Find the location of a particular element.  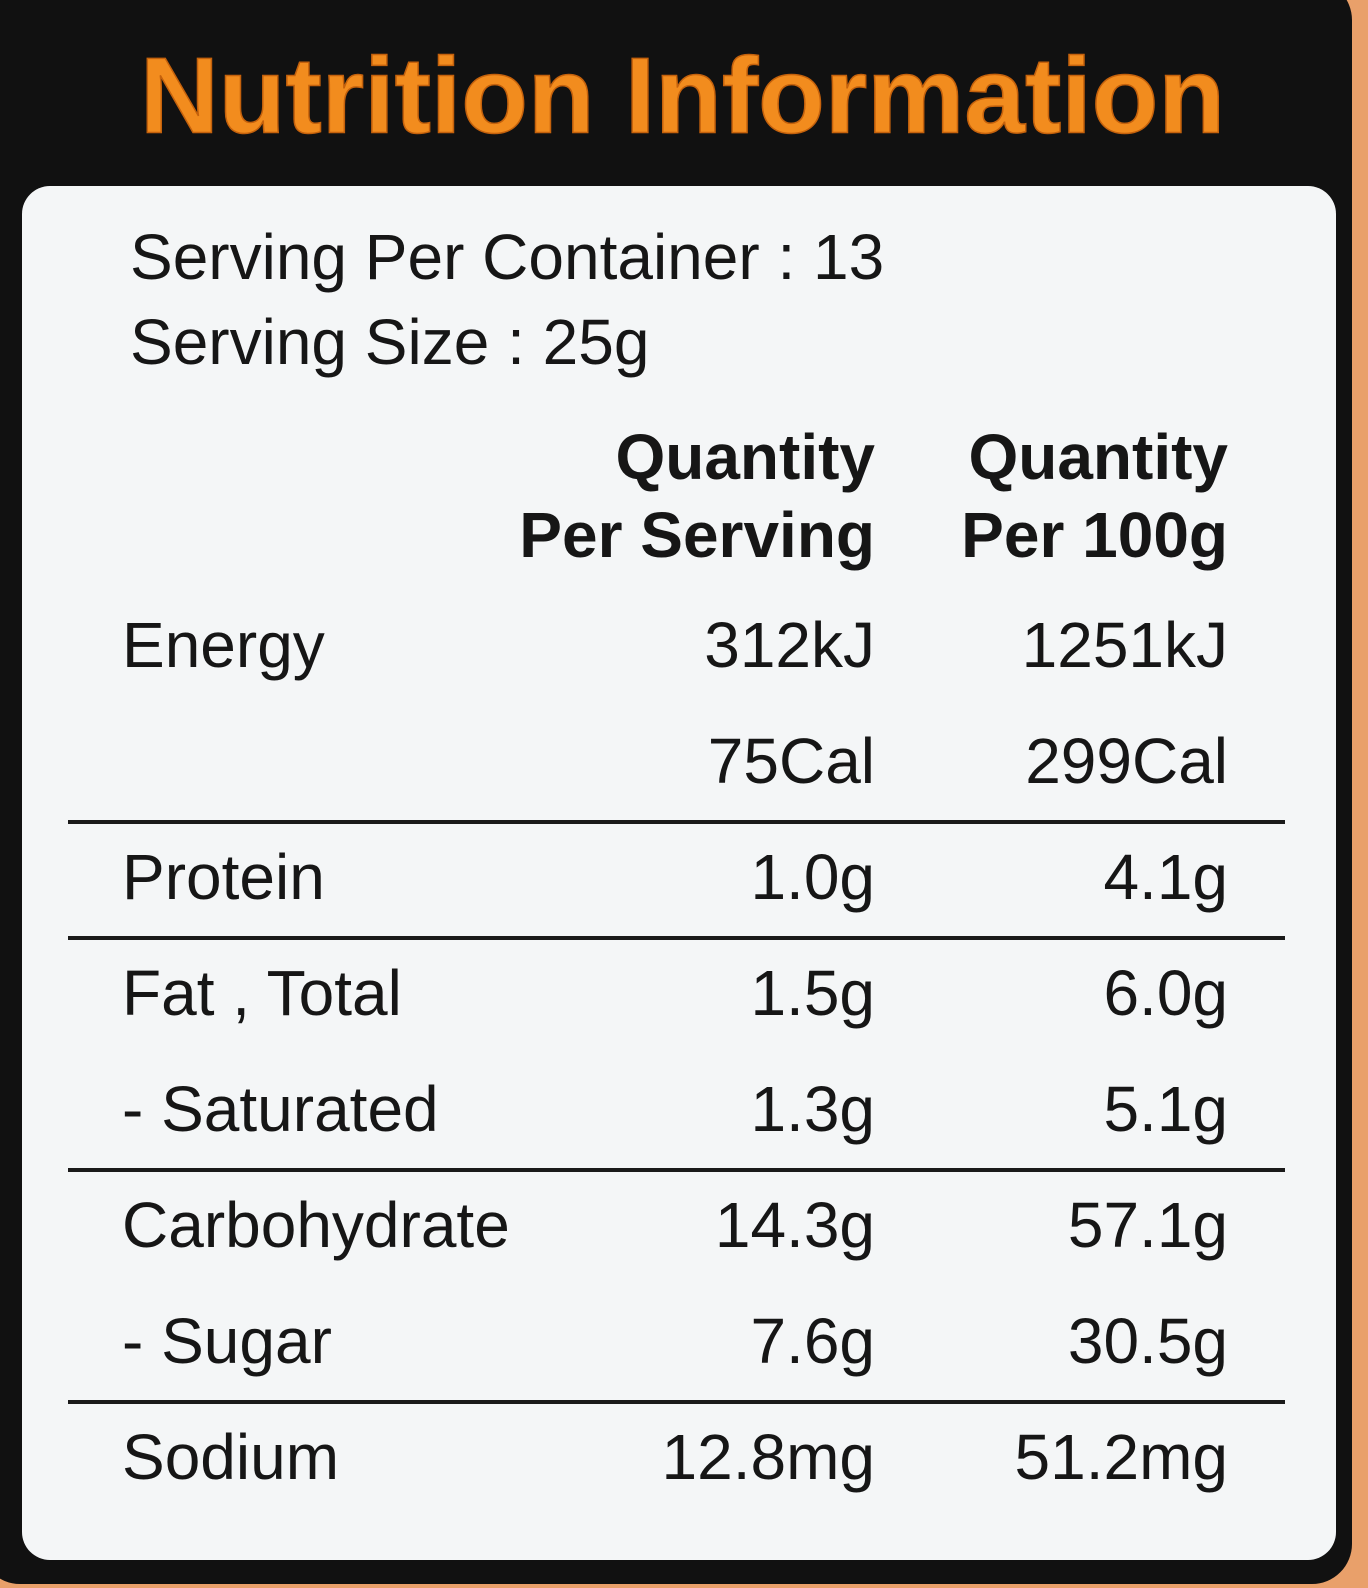

per-100g-value: 57.1g is located at coordinates (1148, 1225).